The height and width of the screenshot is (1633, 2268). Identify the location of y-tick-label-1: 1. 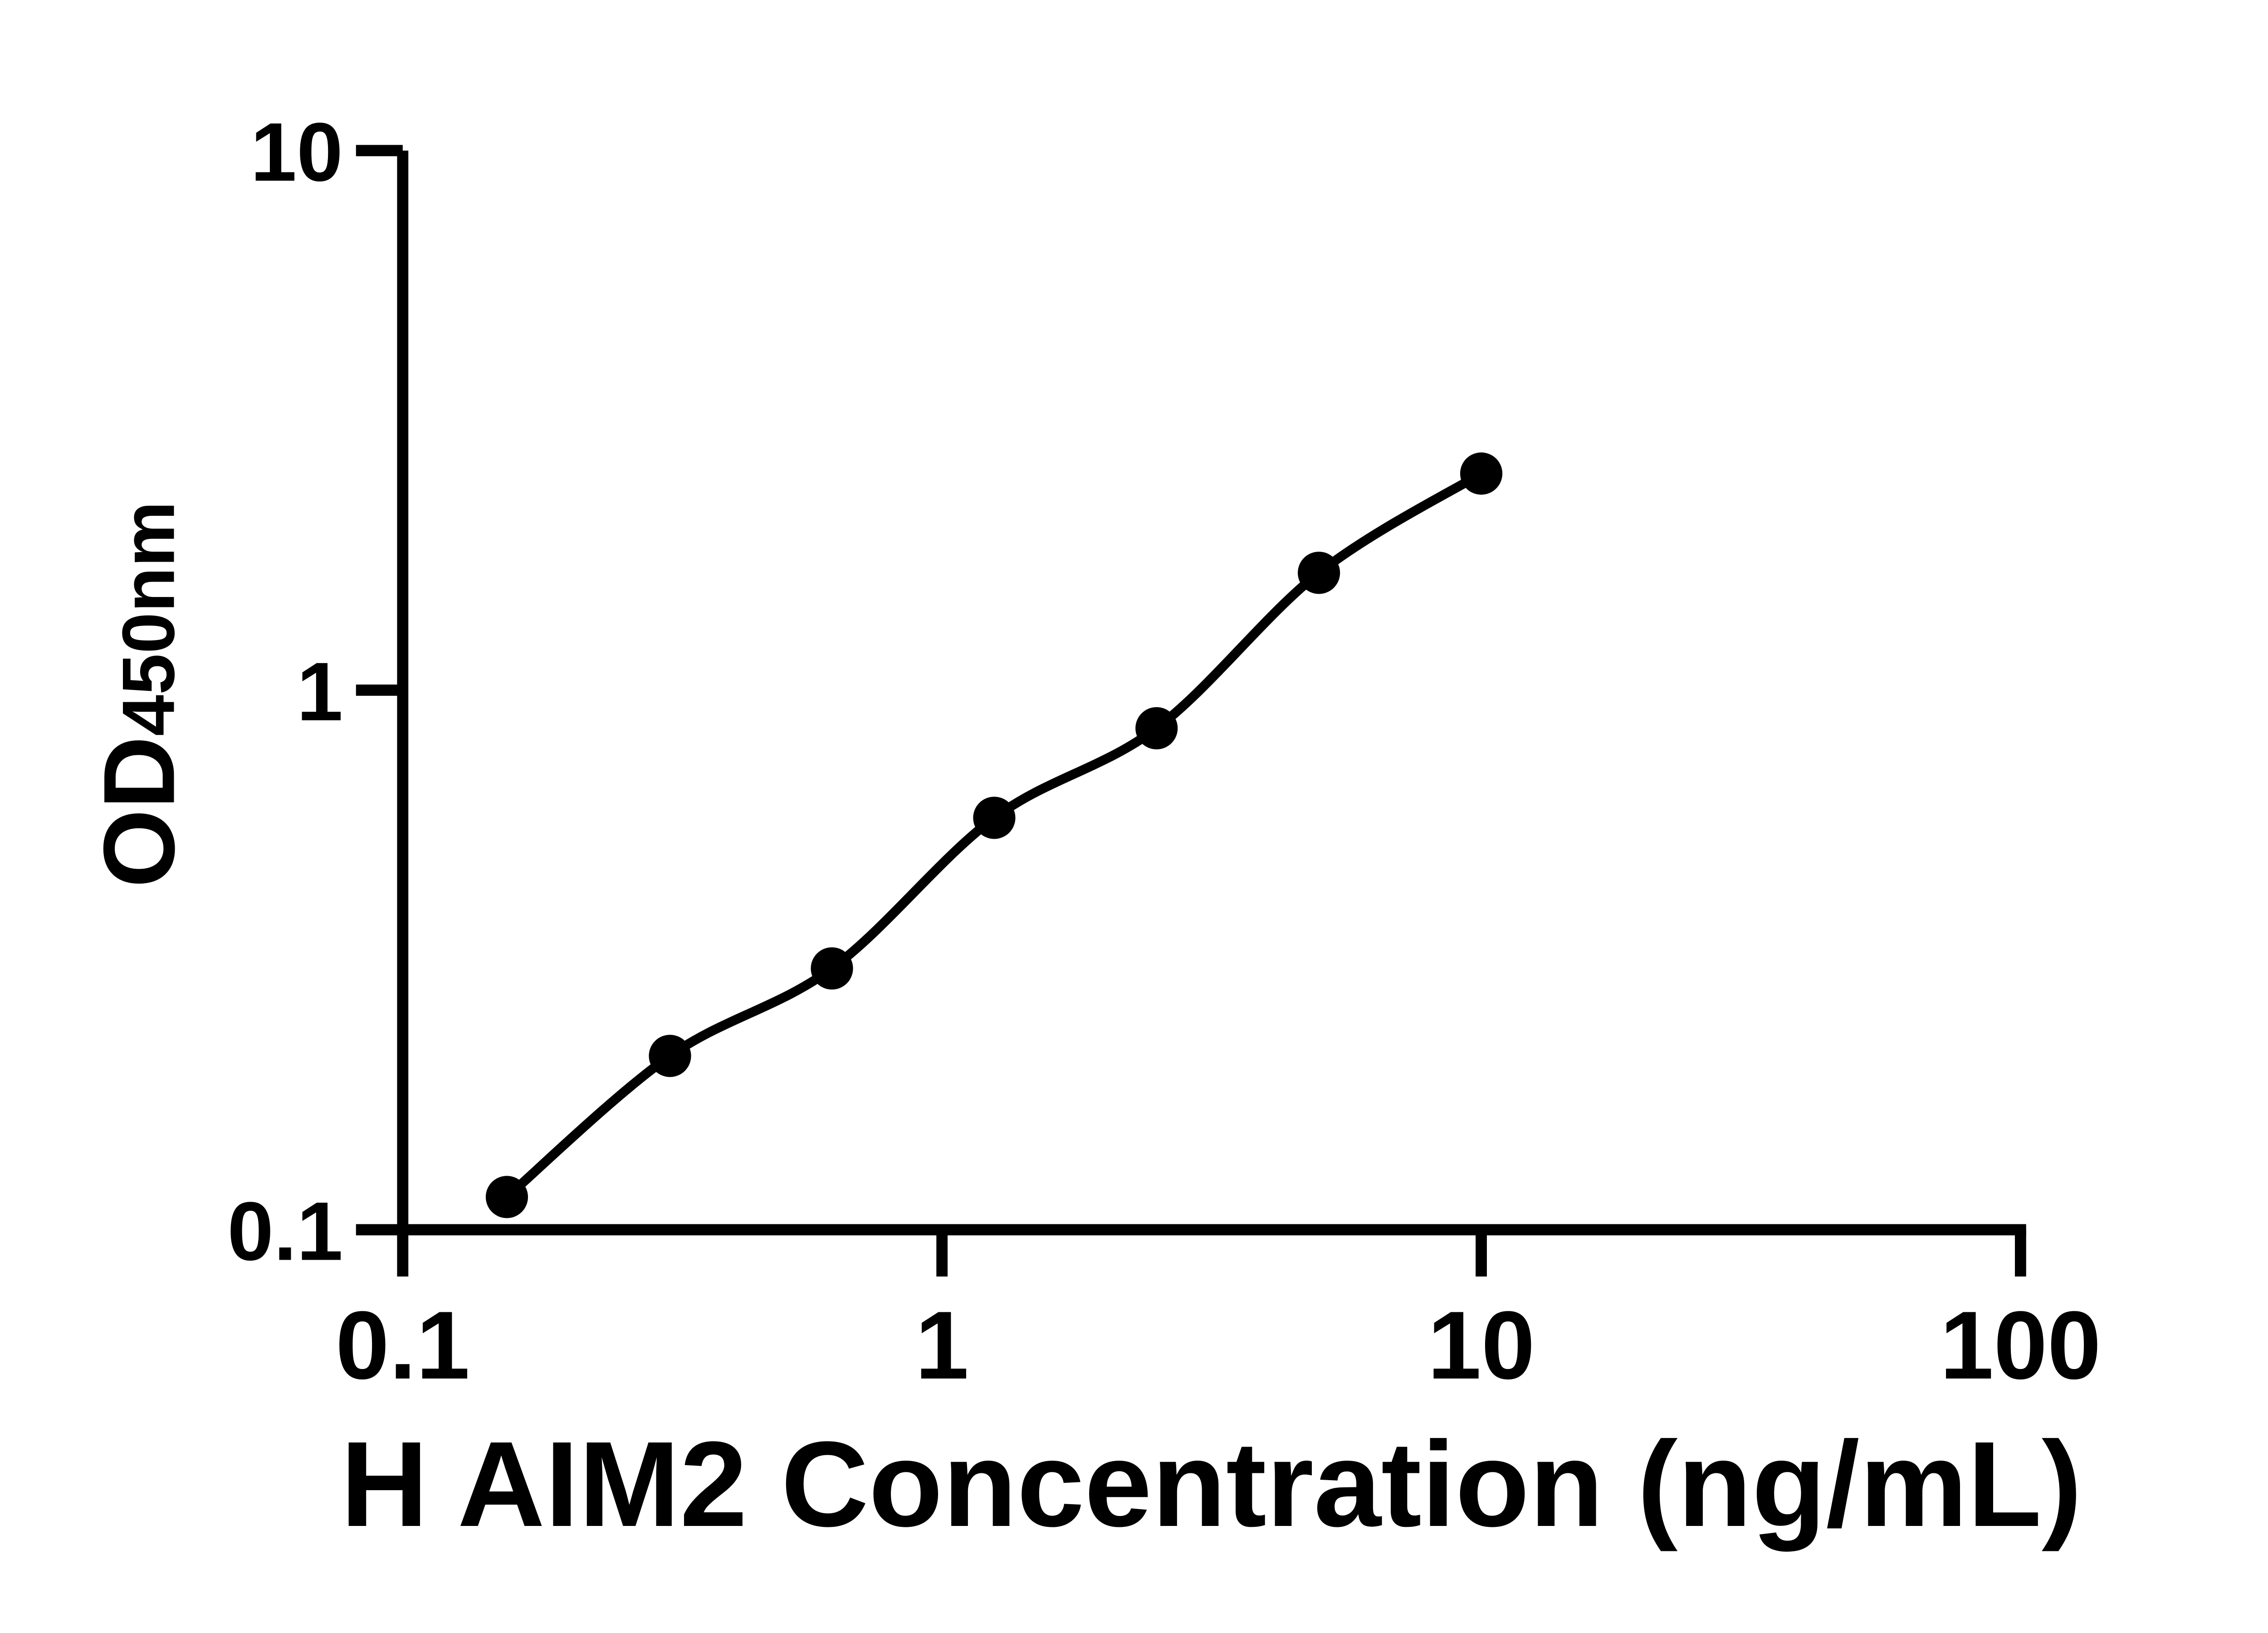
(320, 691).